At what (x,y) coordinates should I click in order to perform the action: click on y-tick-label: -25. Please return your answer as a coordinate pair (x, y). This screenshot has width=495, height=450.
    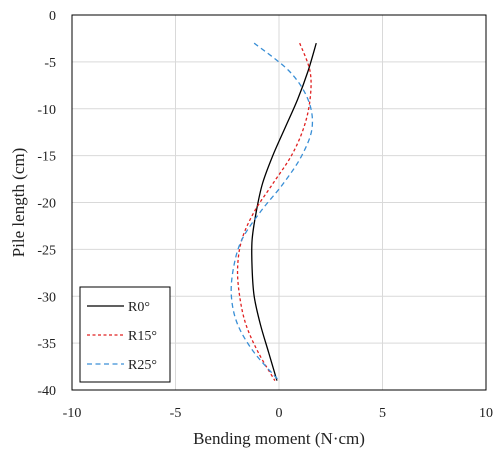
    Looking at the image, I should click on (46, 250).